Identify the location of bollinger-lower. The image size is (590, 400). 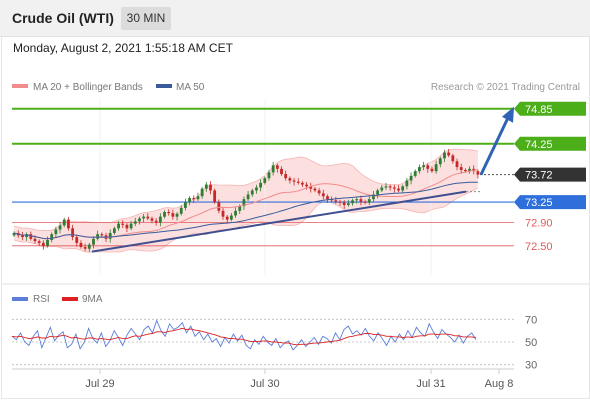
(246, 220).